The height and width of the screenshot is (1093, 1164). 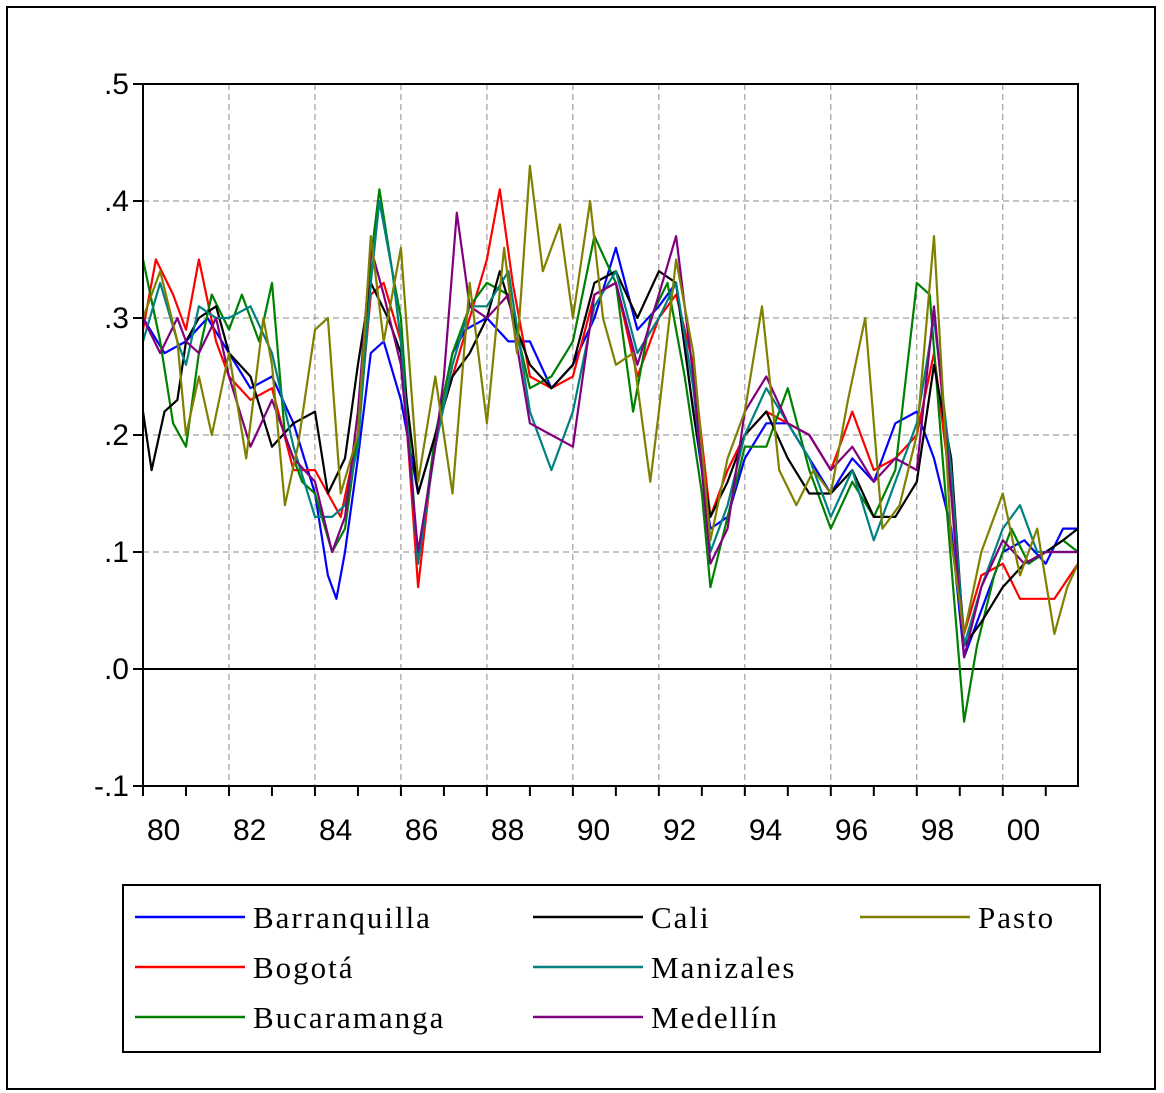 I want to click on x-tick-label: 90, so click(x=593, y=830).